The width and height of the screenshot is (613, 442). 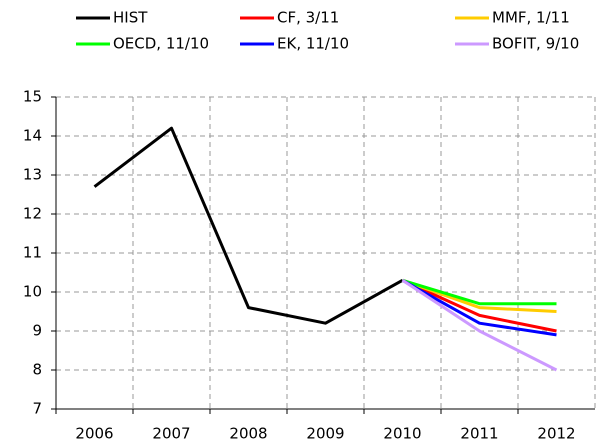 I want to click on x-tick-label: 2011, so click(x=479, y=433).